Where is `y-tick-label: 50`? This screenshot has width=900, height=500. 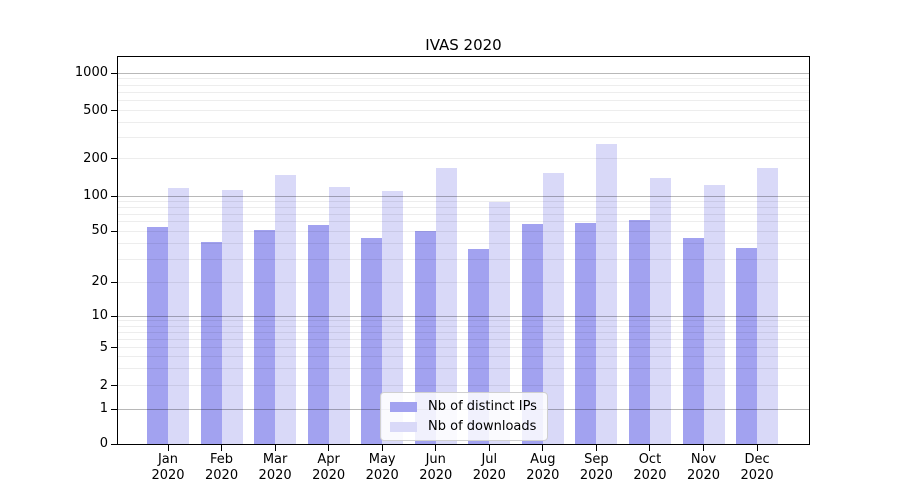 y-tick-label: 50 is located at coordinates (99, 230).